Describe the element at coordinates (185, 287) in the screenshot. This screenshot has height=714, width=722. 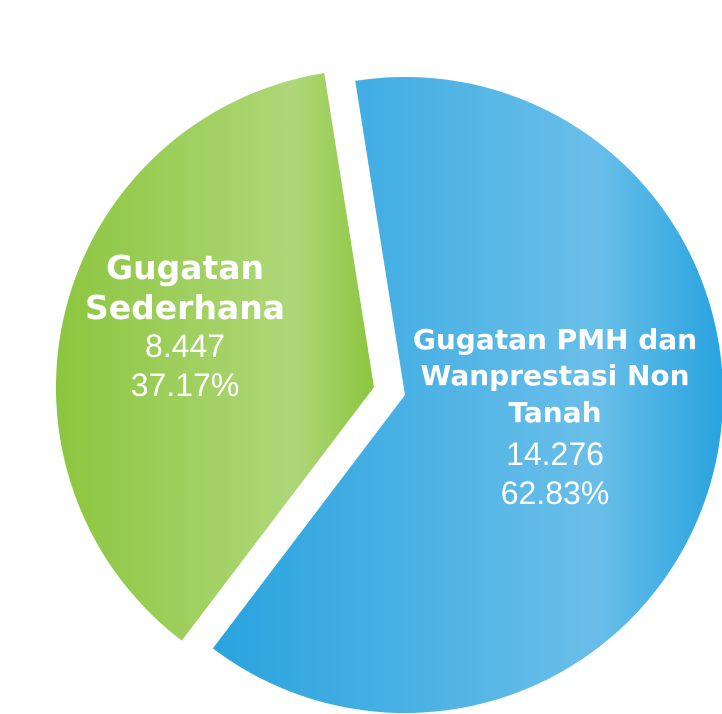
I see `category-label: Gugatan Sederhana` at that location.